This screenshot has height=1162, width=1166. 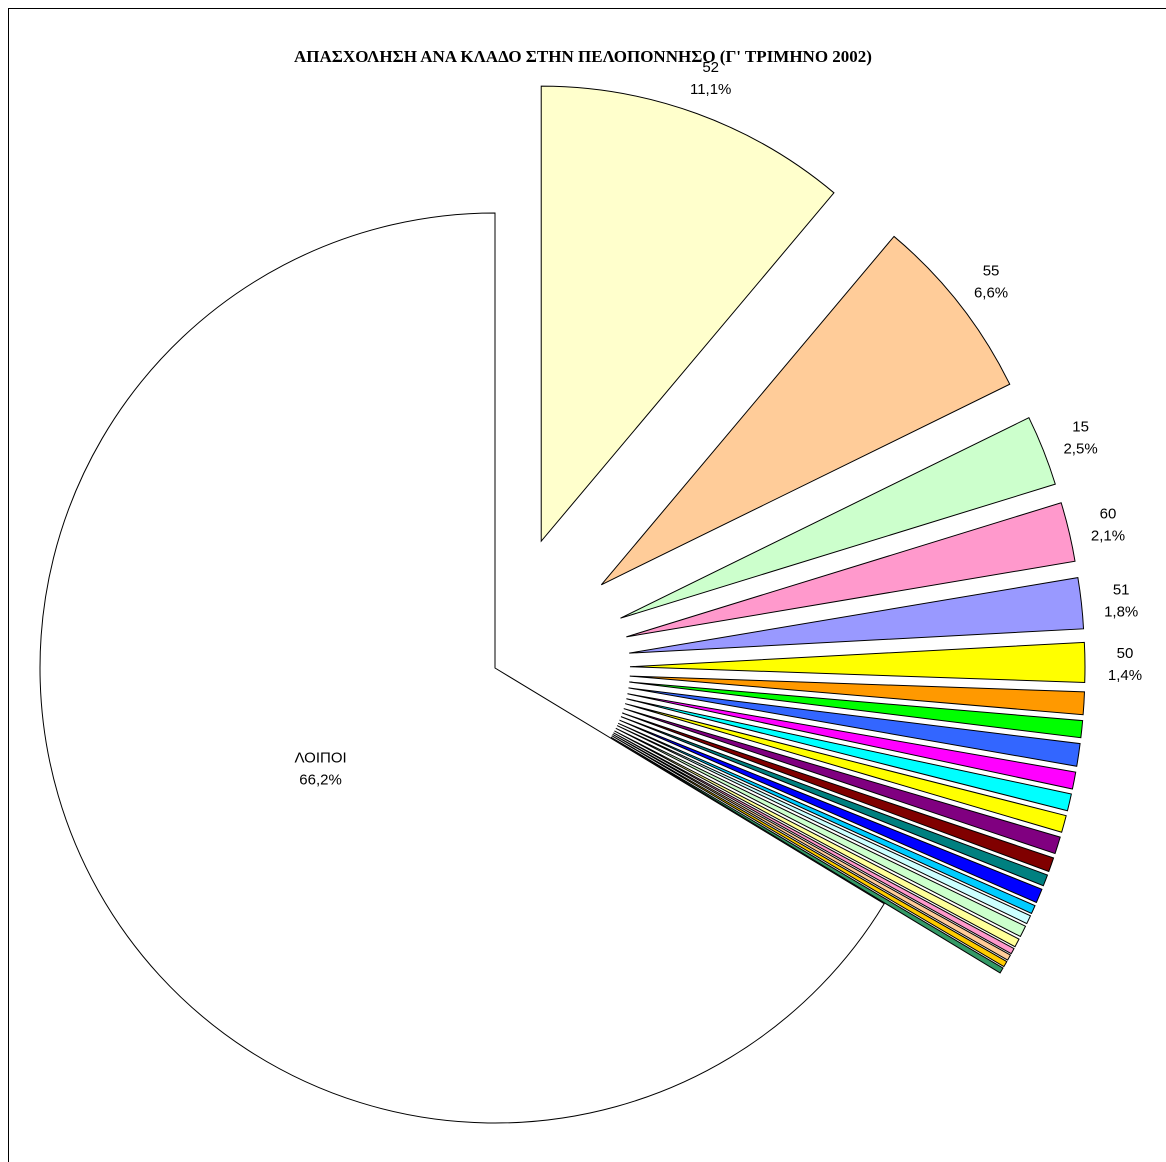 I want to click on slice-value-label: 1,4%, so click(x=1125, y=675).